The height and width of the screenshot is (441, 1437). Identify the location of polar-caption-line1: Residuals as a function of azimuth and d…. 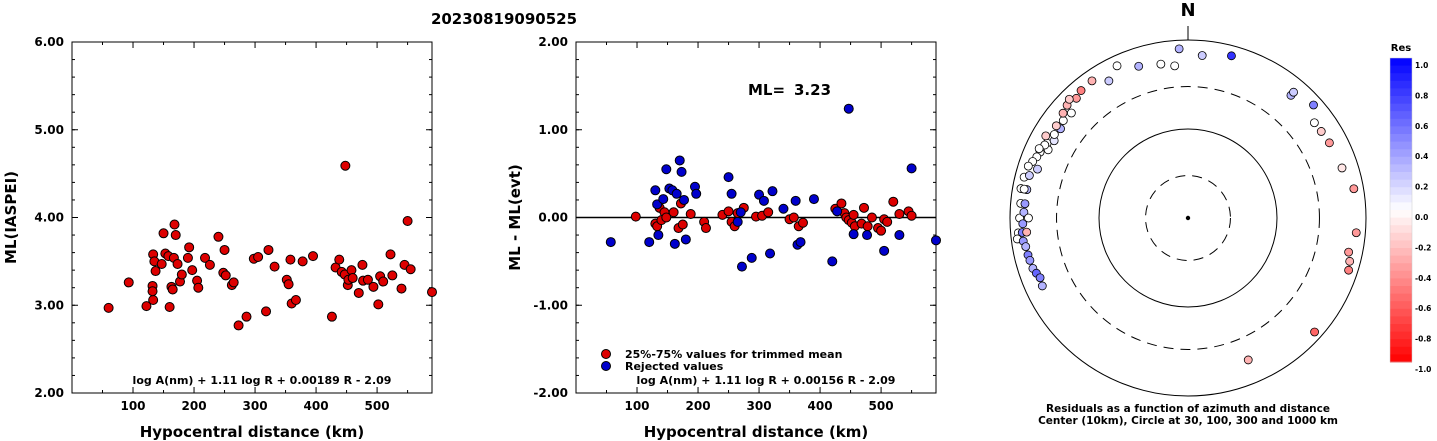
(1188, 409).